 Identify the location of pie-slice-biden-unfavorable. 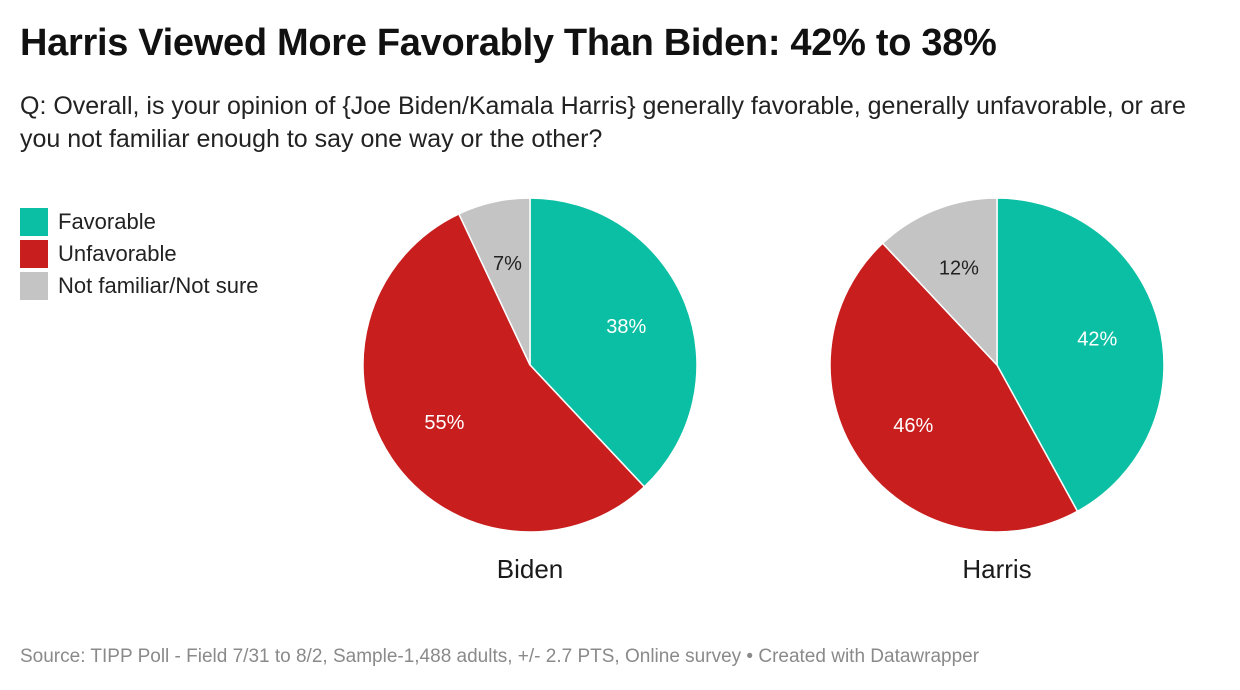
(504, 372).